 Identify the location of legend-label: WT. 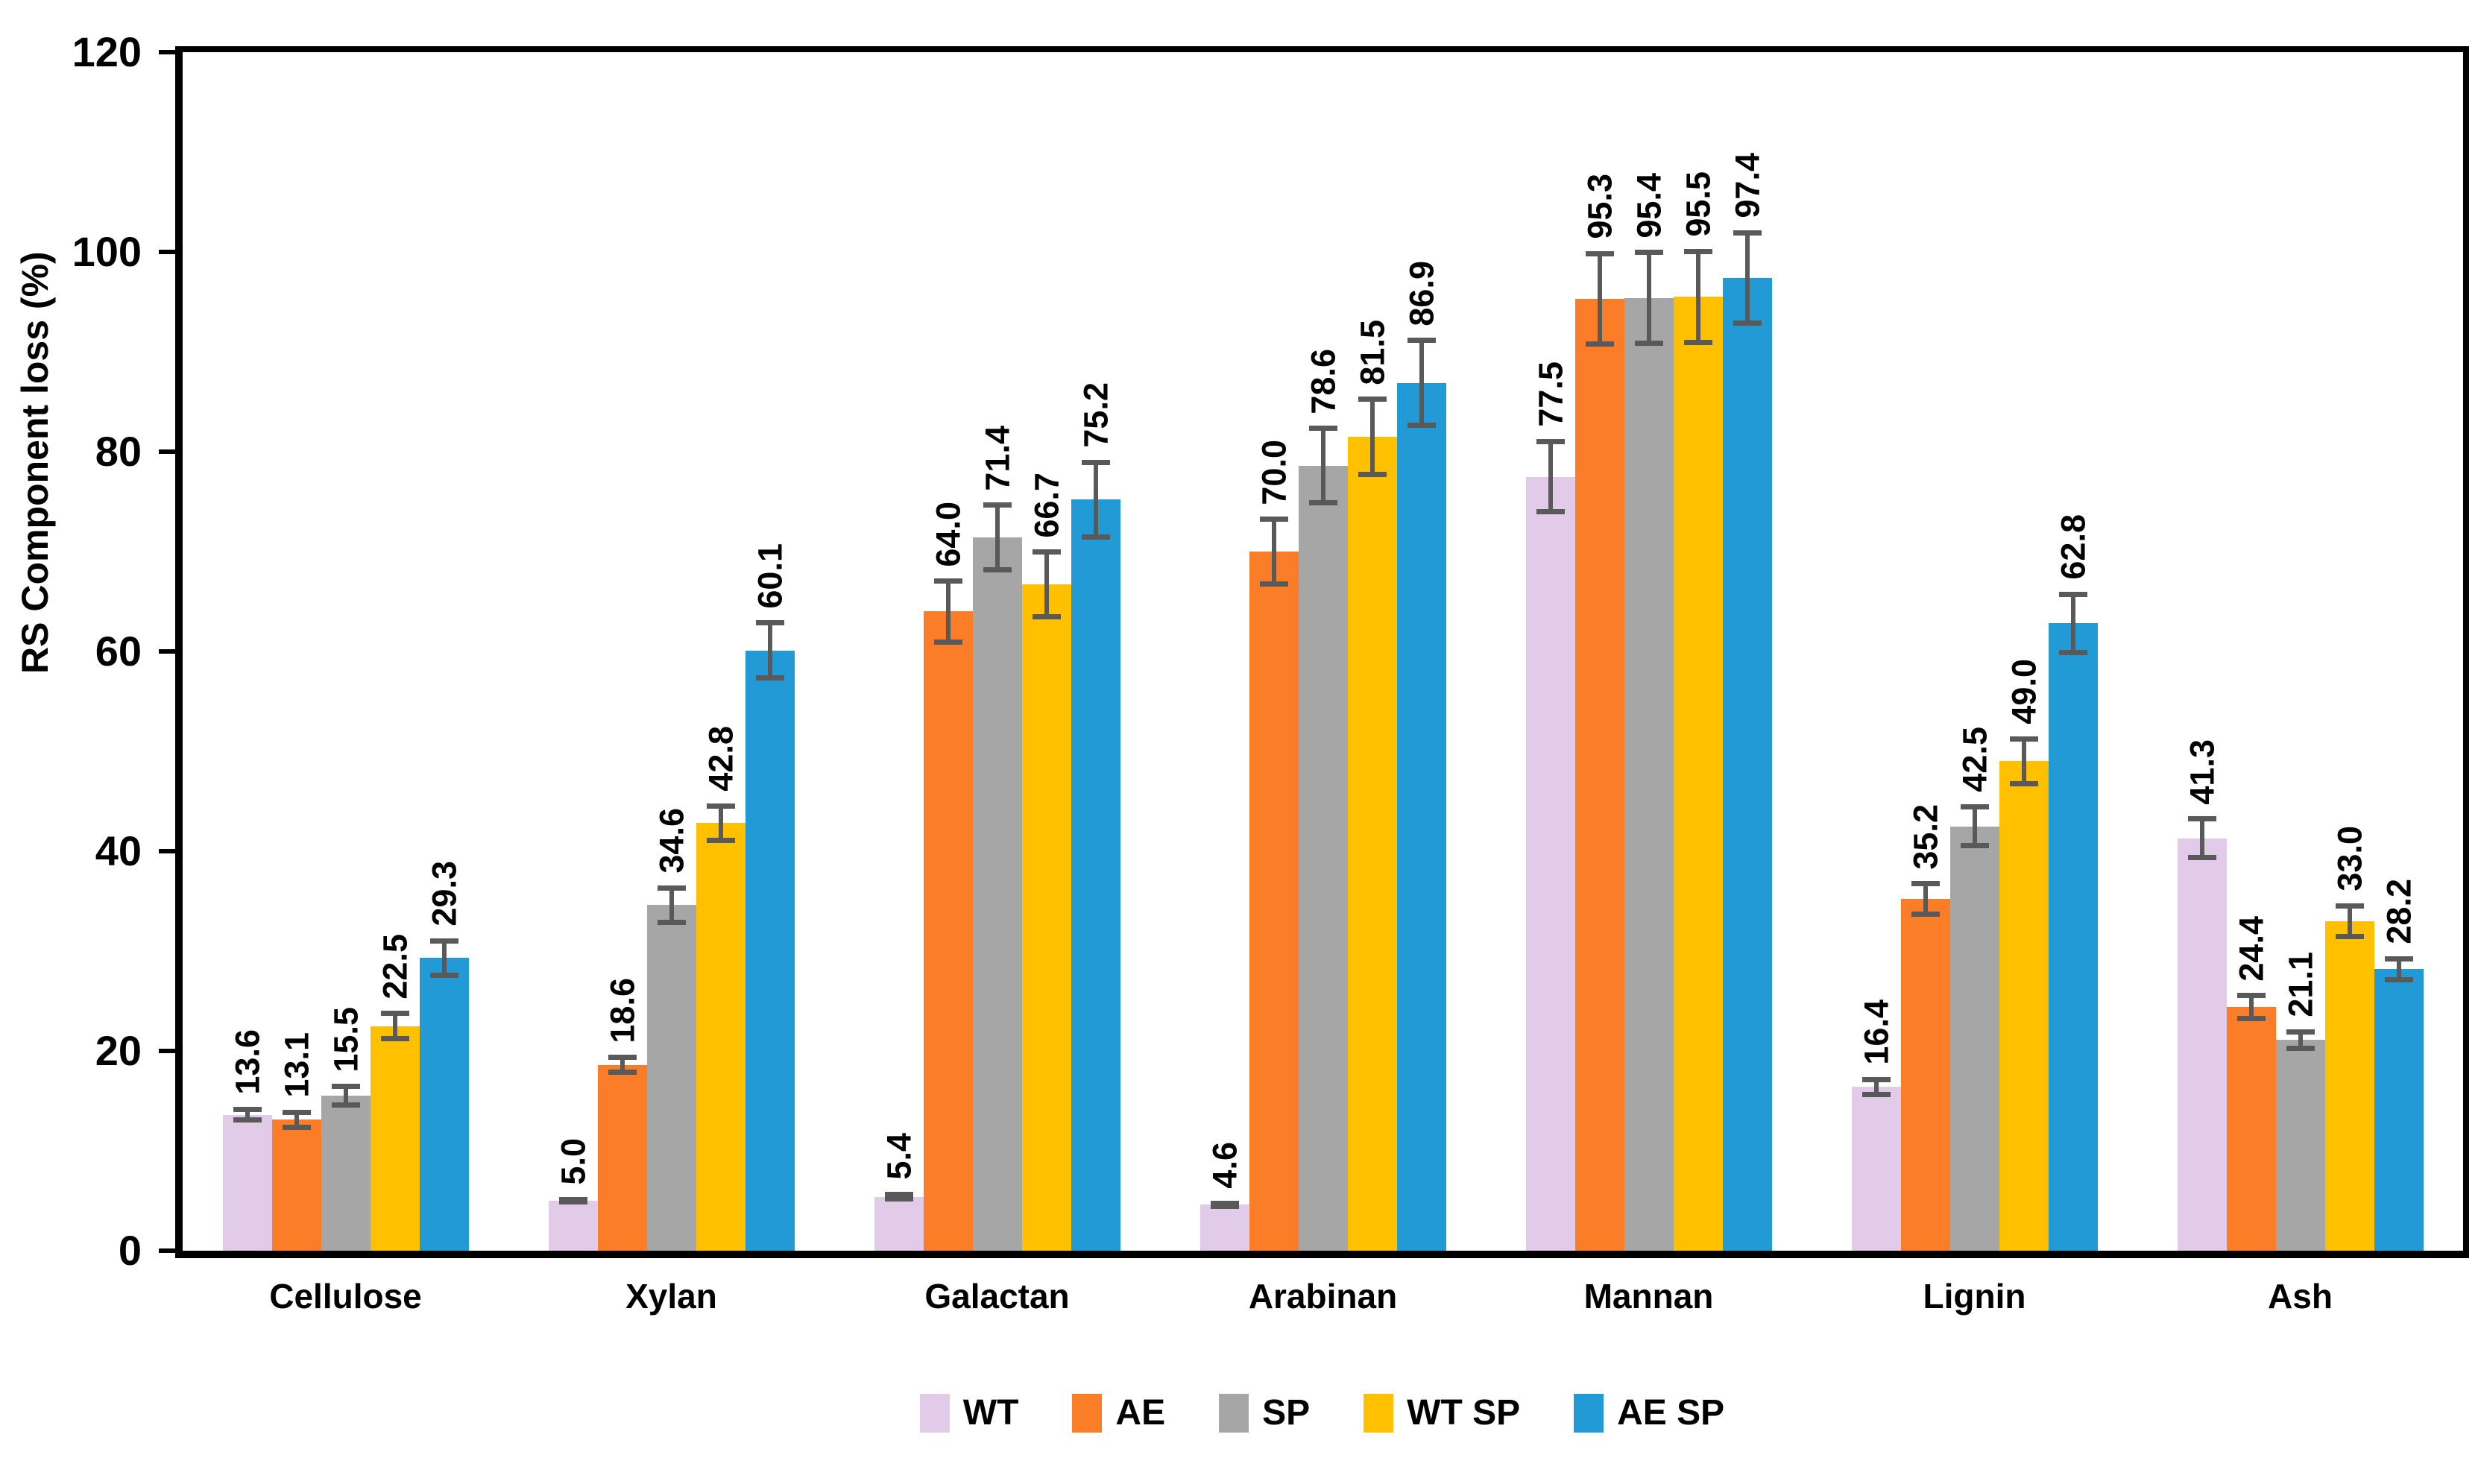
(990, 1413).